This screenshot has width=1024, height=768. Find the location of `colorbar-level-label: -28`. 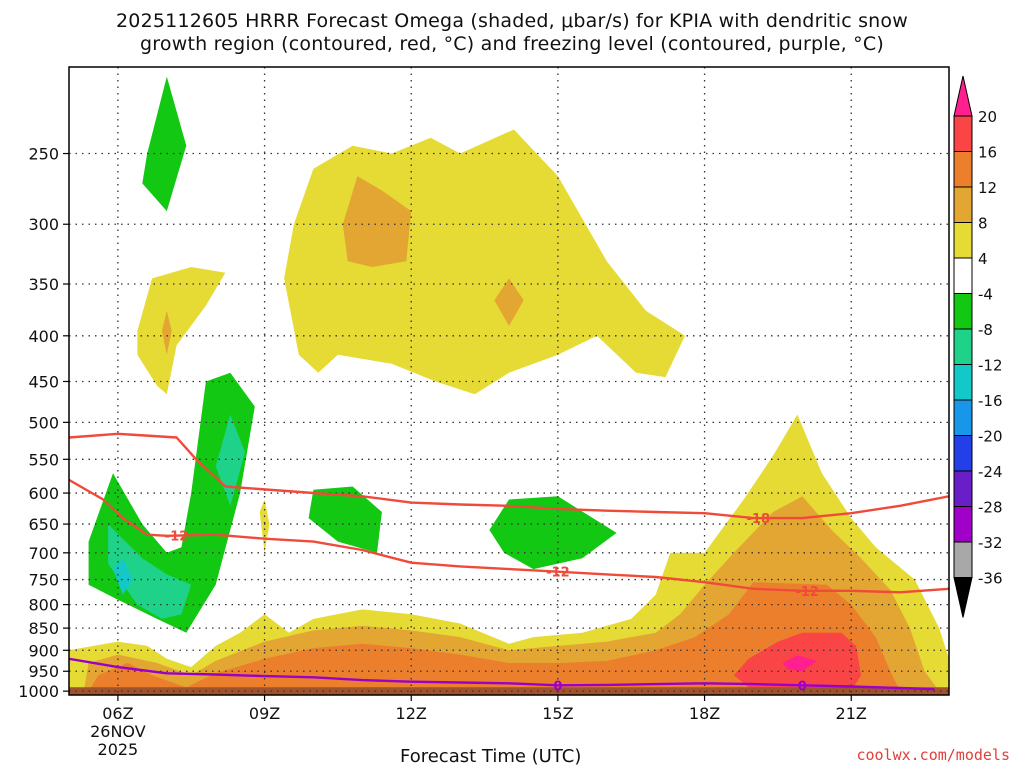

colorbar-level-label: -28 is located at coordinates (990, 508).